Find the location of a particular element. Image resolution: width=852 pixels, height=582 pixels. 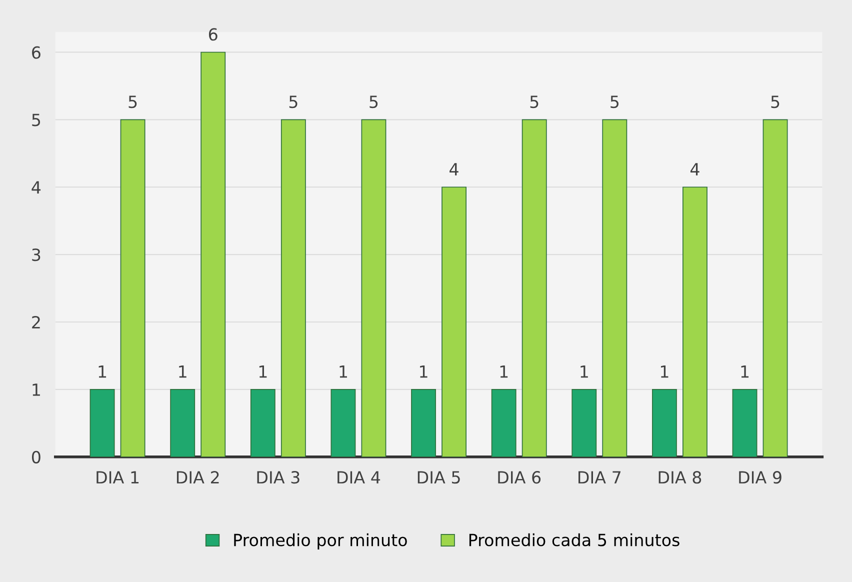

y-tick-label: 2 is located at coordinates (36, 322).